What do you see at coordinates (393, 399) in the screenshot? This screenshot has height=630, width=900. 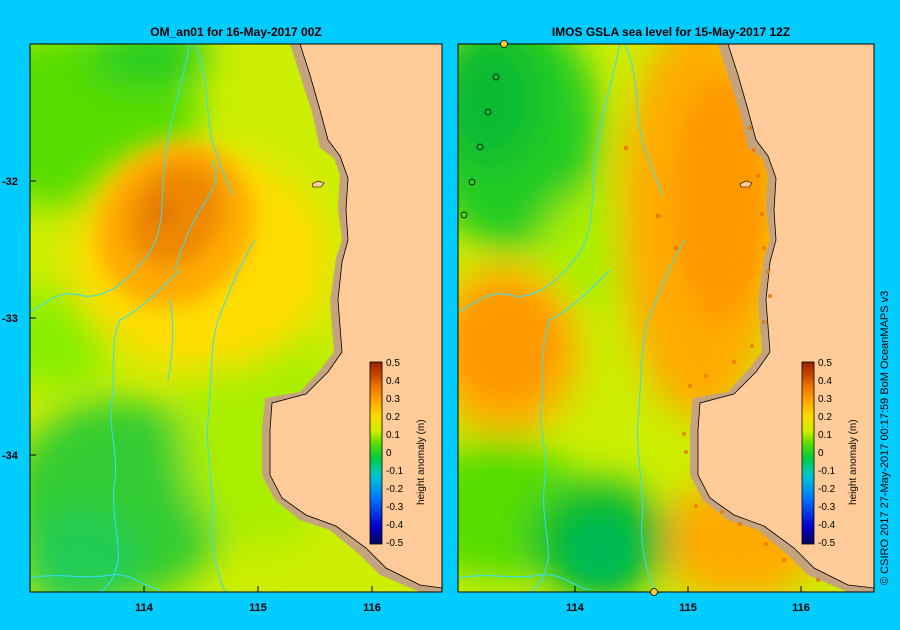 I see `cb-left-tick: 0.3` at bounding box center [393, 399].